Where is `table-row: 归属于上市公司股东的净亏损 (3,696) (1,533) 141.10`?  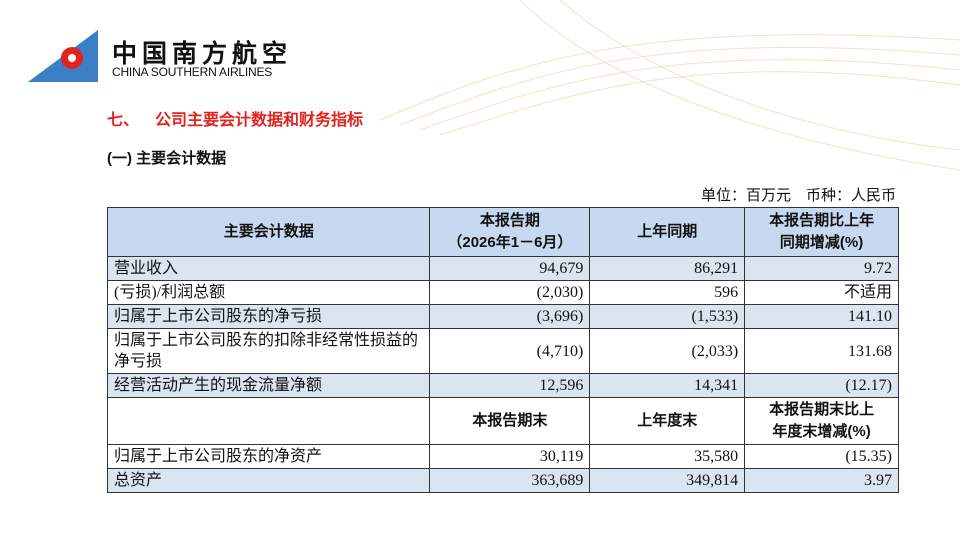 table-row: 归属于上市公司股东的净亏损 (3,696) (1,533) 141.10 is located at coordinates (502, 316).